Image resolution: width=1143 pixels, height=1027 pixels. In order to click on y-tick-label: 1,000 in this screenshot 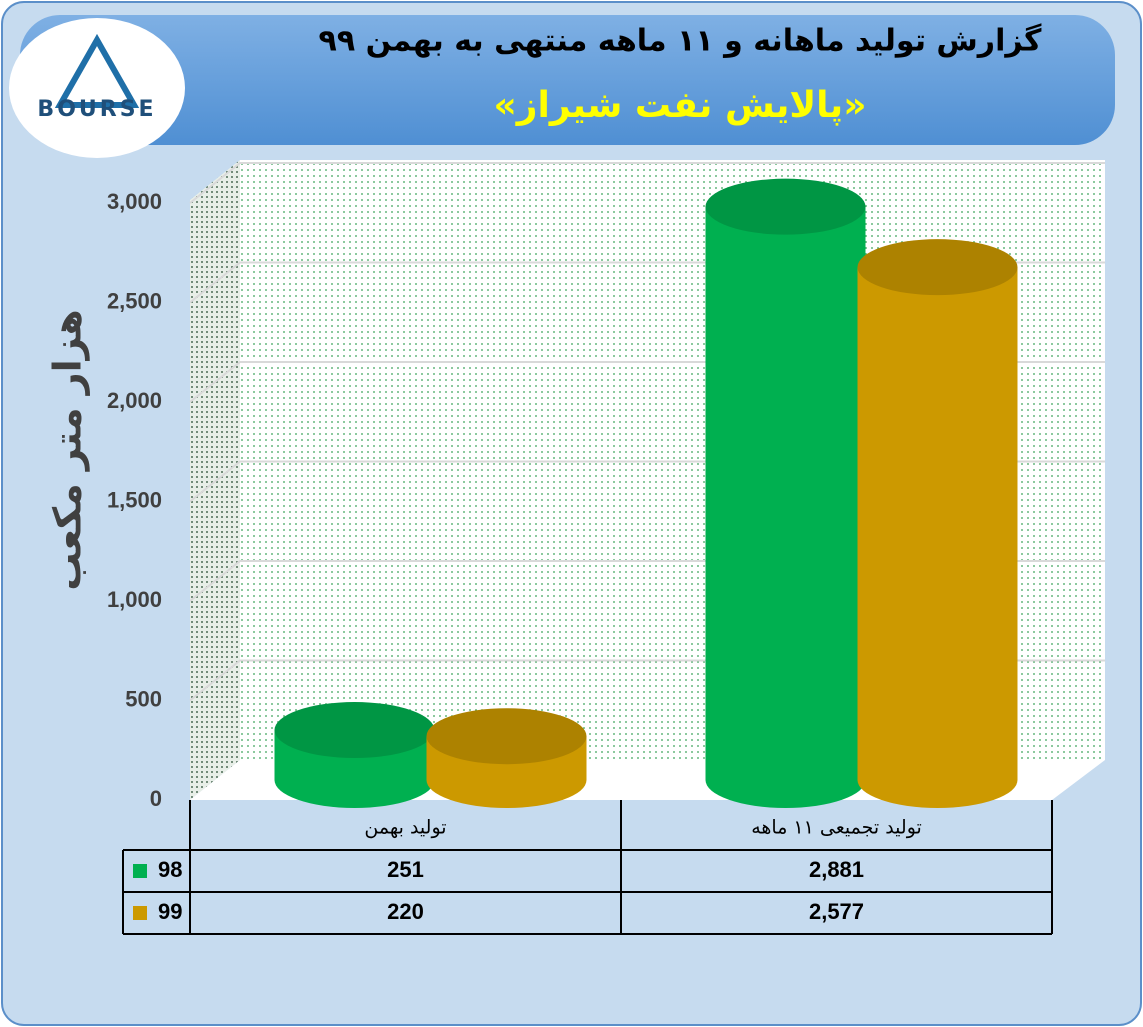, I will do `click(134, 599)`.